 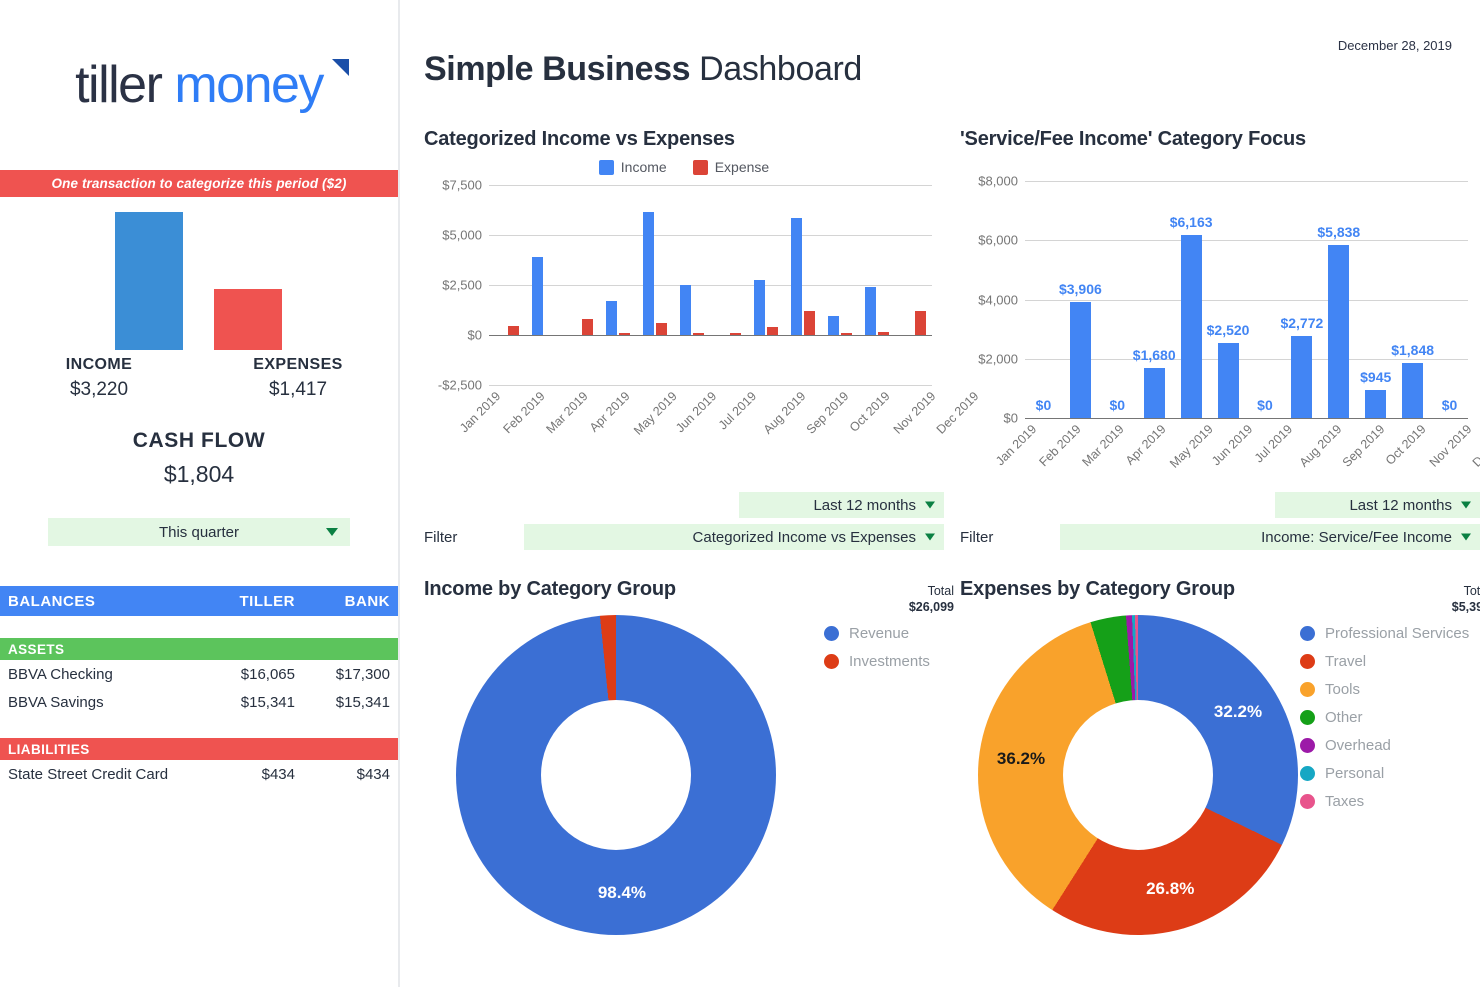 What do you see at coordinates (632, 167) in the screenshot?
I see `legend-item: Income` at bounding box center [632, 167].